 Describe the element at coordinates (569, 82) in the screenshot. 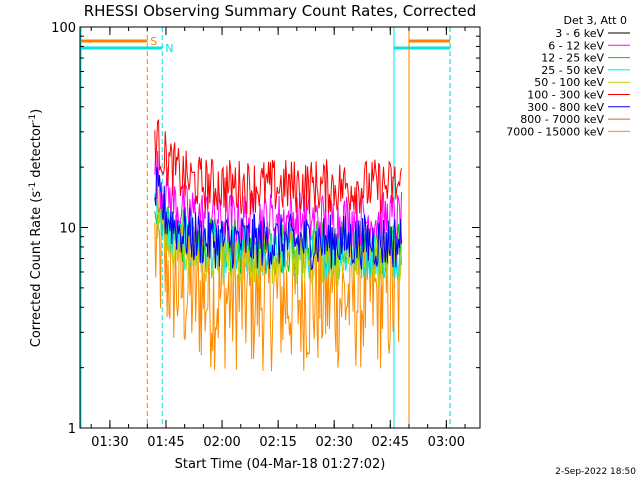

I see `legend-label: 50 - 100 keV` at that location.